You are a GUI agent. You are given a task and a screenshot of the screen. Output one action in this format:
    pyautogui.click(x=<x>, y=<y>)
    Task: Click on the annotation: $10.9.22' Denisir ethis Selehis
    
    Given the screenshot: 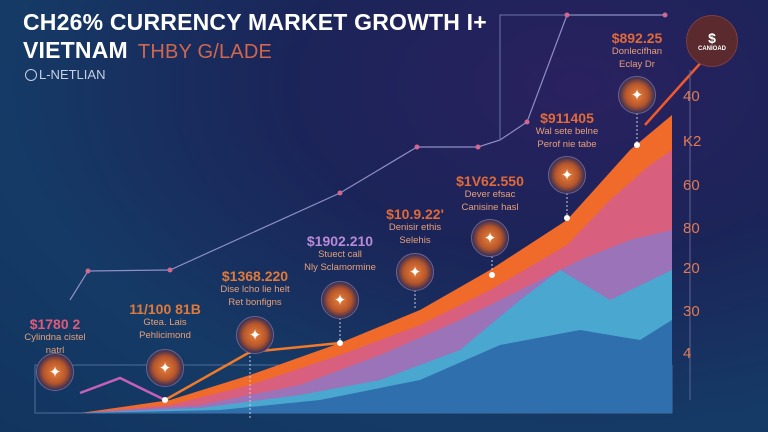 What is the action you would take?
    pyautogui.click(x=415, y=226)
    